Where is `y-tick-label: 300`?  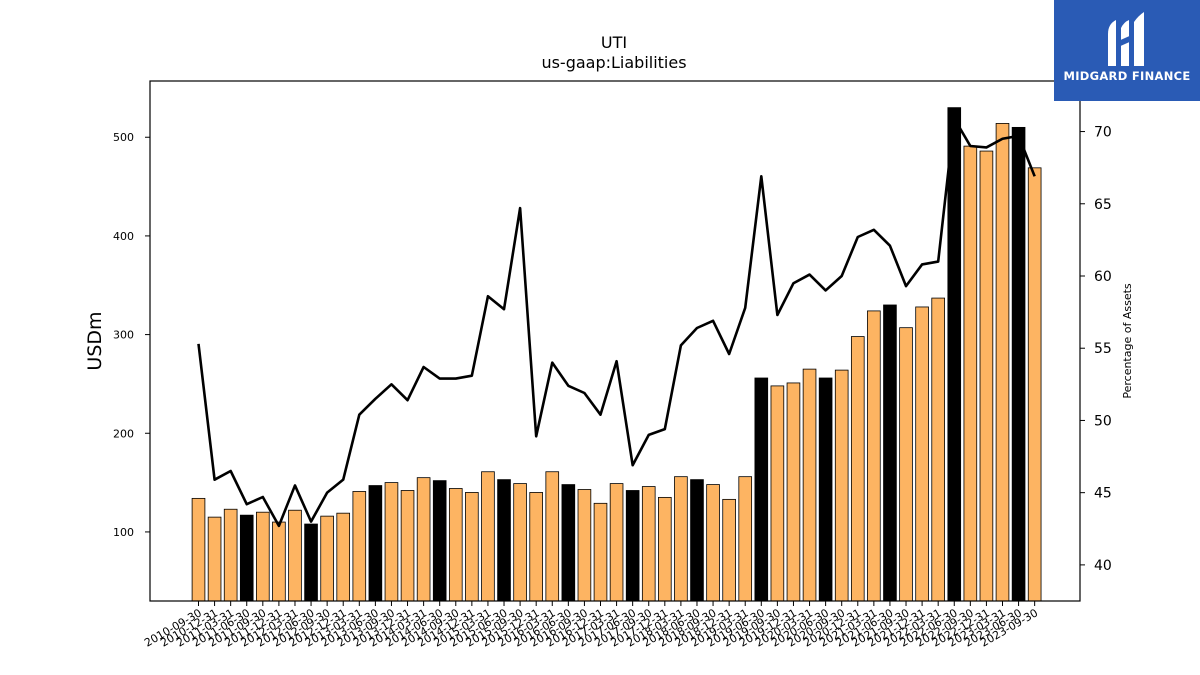
y-tick-label: 300 is located at coordinates (123, 335).